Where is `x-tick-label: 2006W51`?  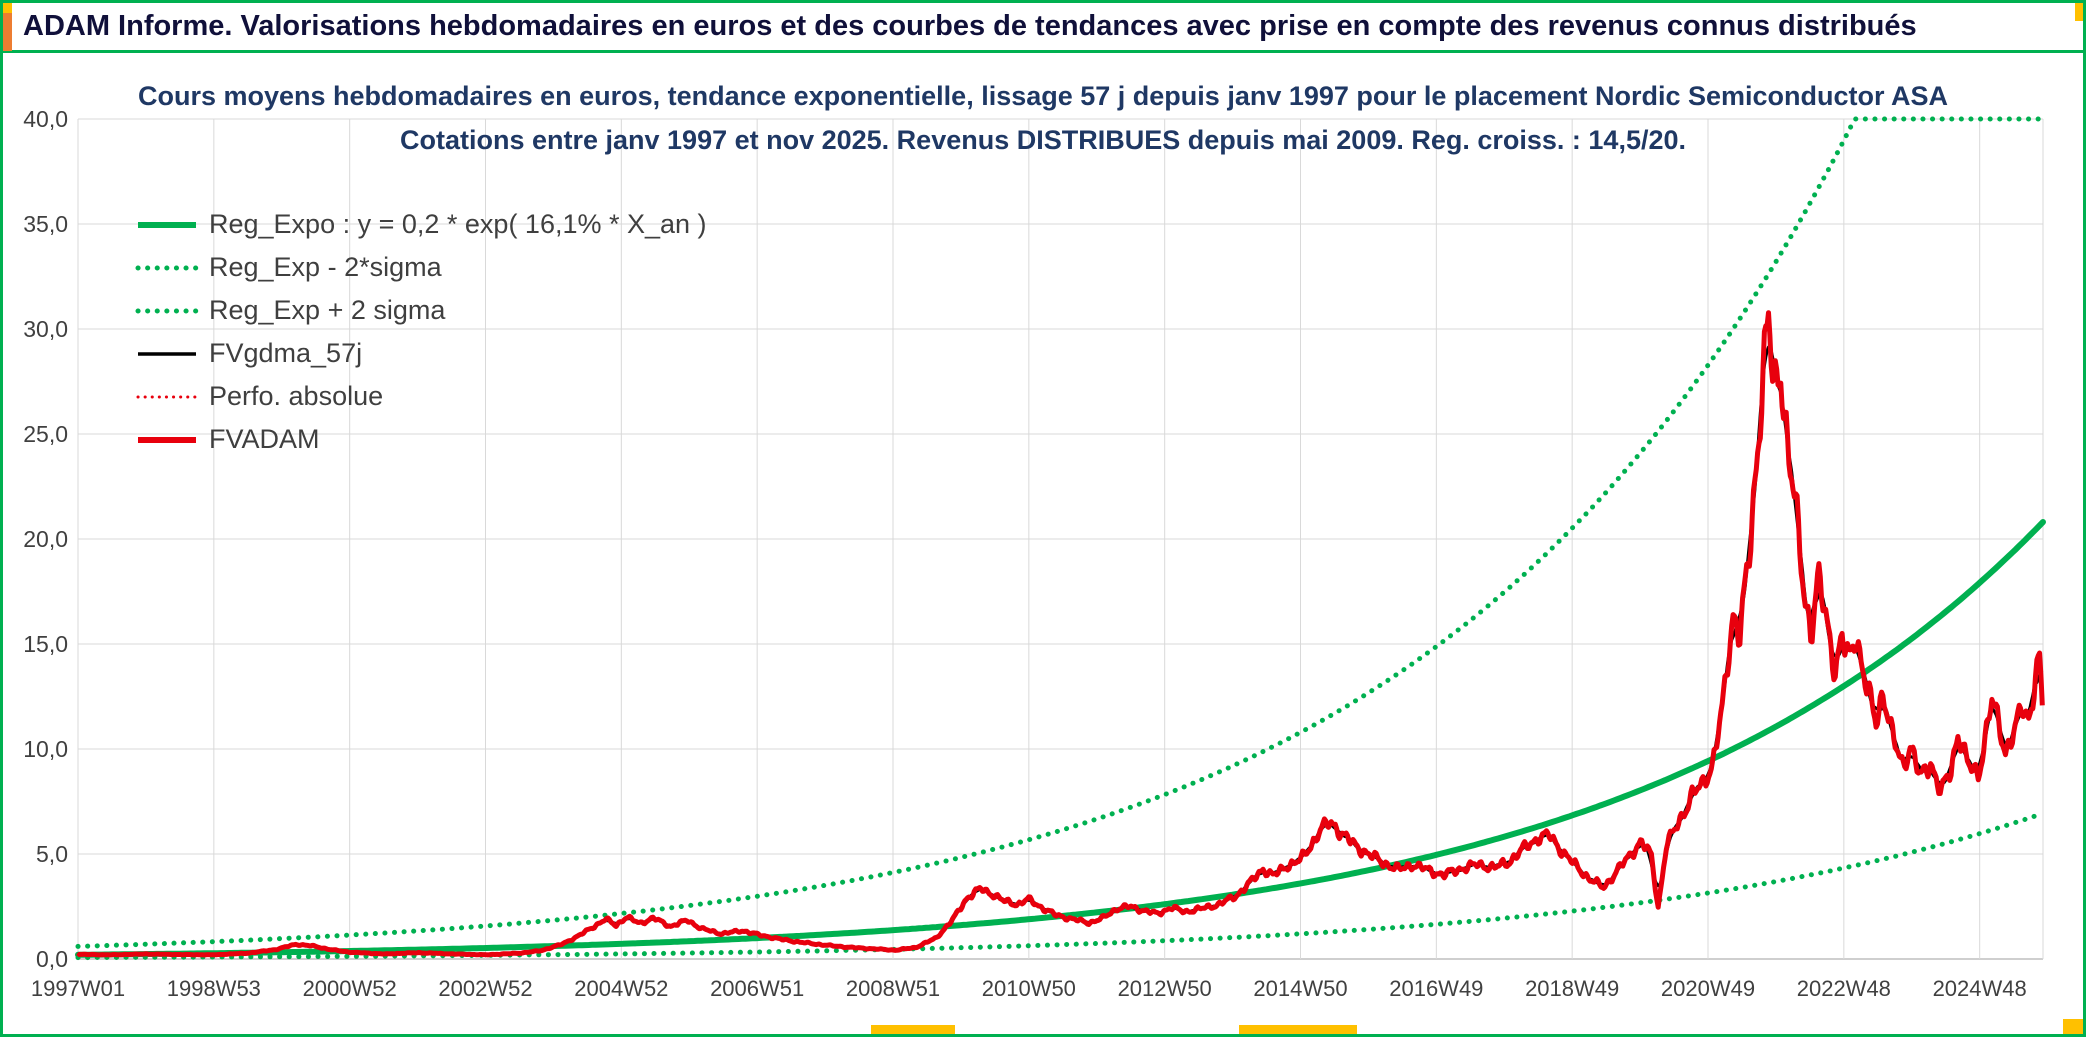 x-tick-label: 2006W51 is located at coordinates (757, 988).